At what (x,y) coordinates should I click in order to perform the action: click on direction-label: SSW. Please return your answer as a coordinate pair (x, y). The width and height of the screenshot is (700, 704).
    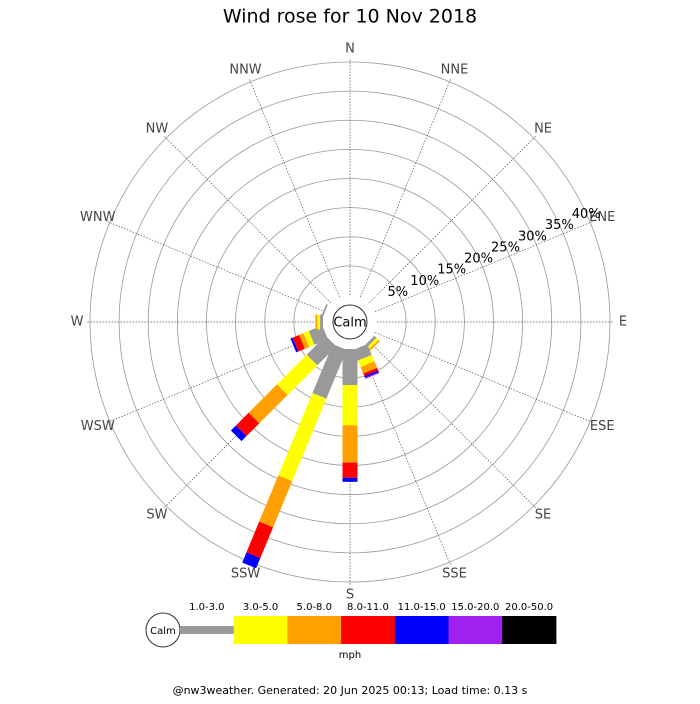
    Looking at the image, I should click on (246, 574).